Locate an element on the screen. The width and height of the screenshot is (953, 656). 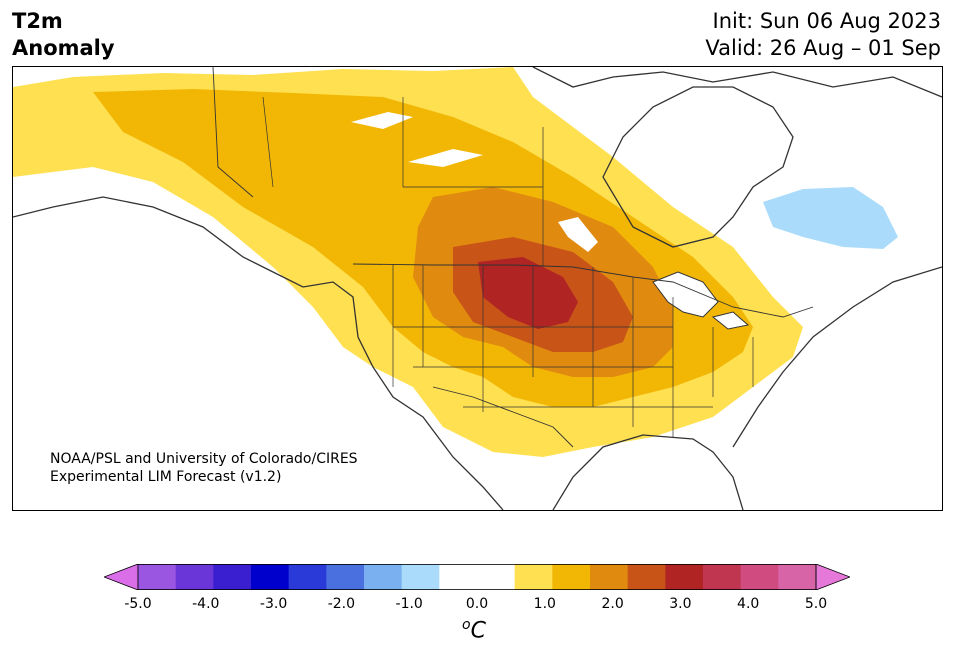
credit-line-2: Experimental LIM Forecast (v1.2) is located at coordinates (166, 477).